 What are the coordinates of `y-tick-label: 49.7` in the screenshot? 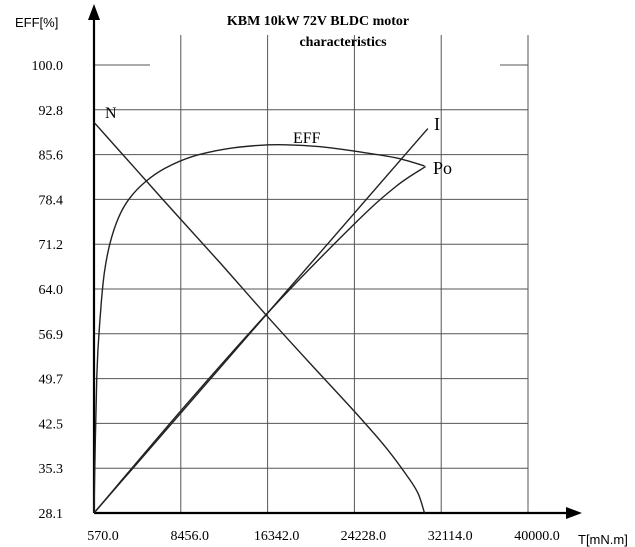 It's located at (51, 380).